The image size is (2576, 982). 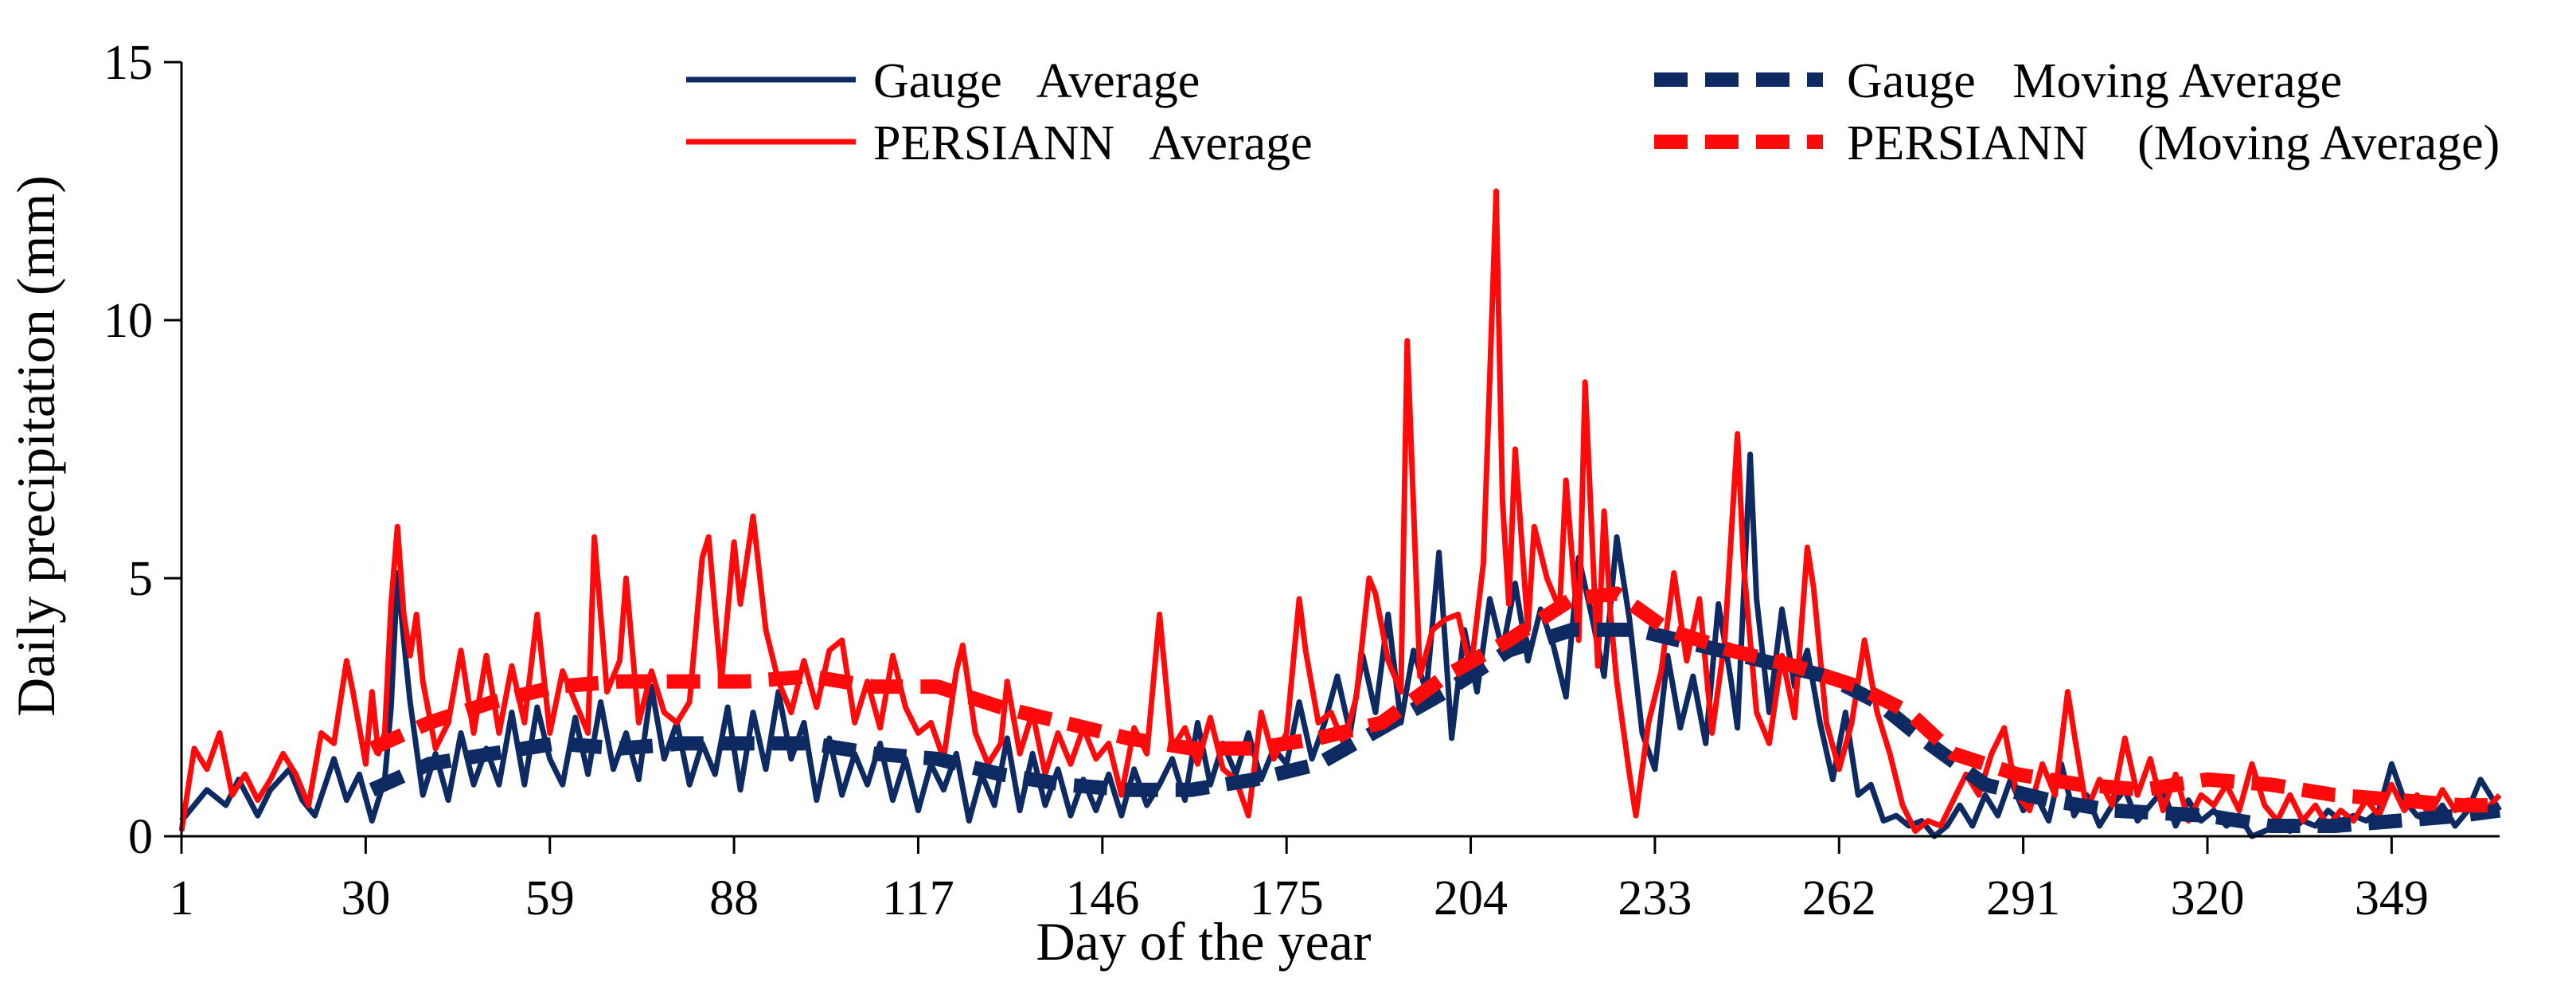 What do you see at coordinates (1036, 81) in the screenshot?
I see `legend-label-gauge-average: Gauge Average` at bounding box center [1036, 81].